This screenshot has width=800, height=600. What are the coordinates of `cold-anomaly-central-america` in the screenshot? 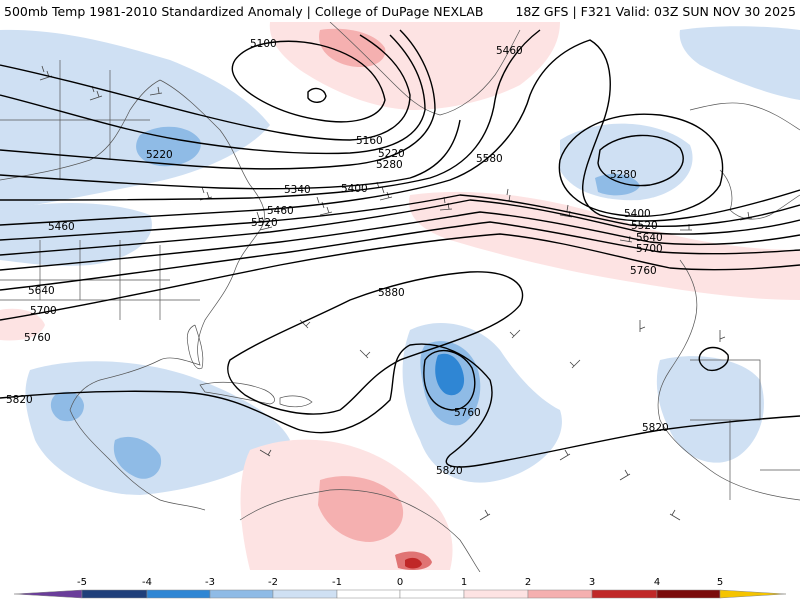 It's located at (137, 457).